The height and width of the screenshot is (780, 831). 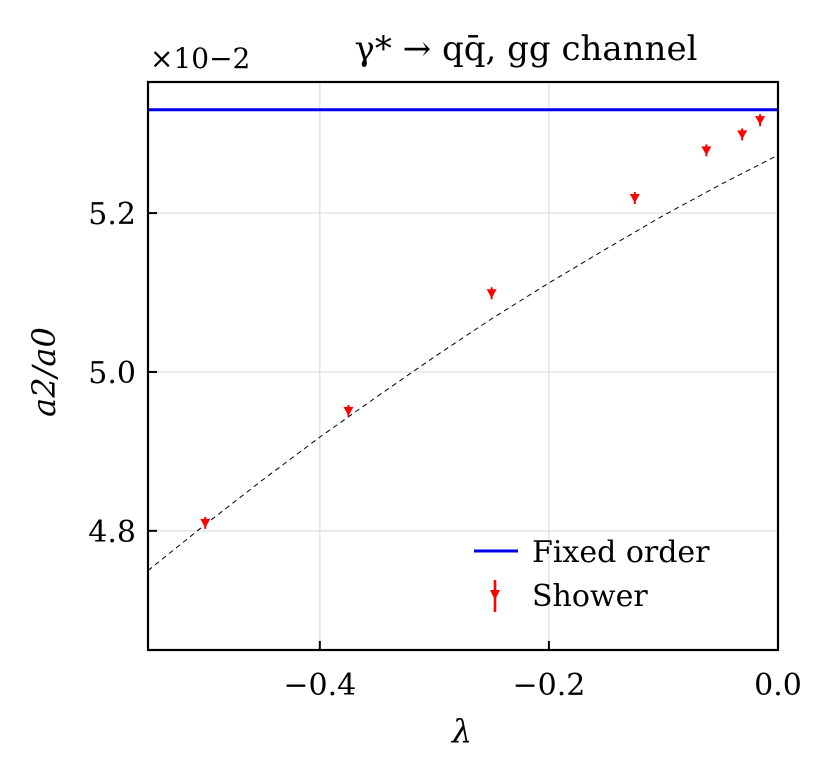 What do you see at coordinates (319, 685) in the screenshot?
I see `x-tick-label: −0.4` at bounding box center [319, 685].